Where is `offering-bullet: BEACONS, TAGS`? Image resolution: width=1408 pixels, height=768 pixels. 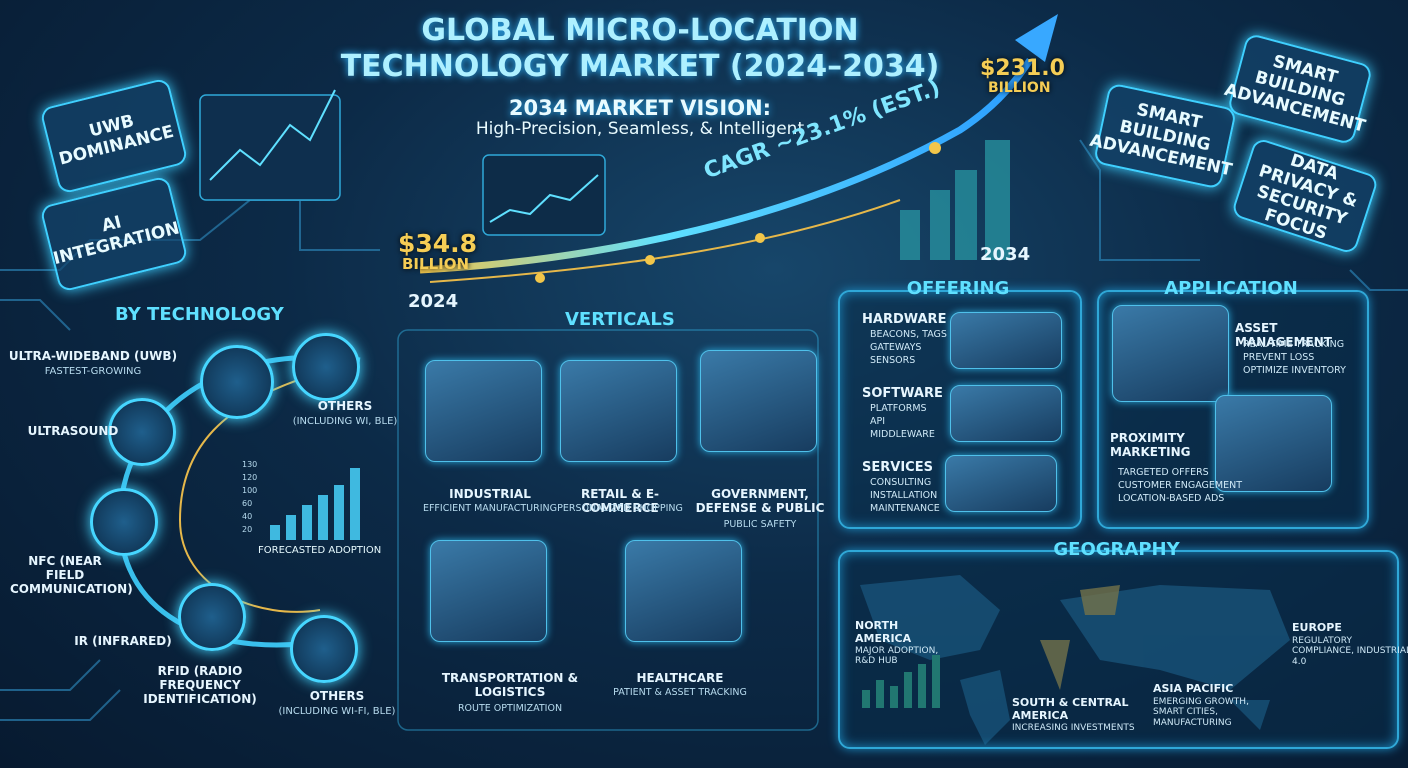 offering-bullet: BEACONS, TAGS is located at coordinates (908, 334).